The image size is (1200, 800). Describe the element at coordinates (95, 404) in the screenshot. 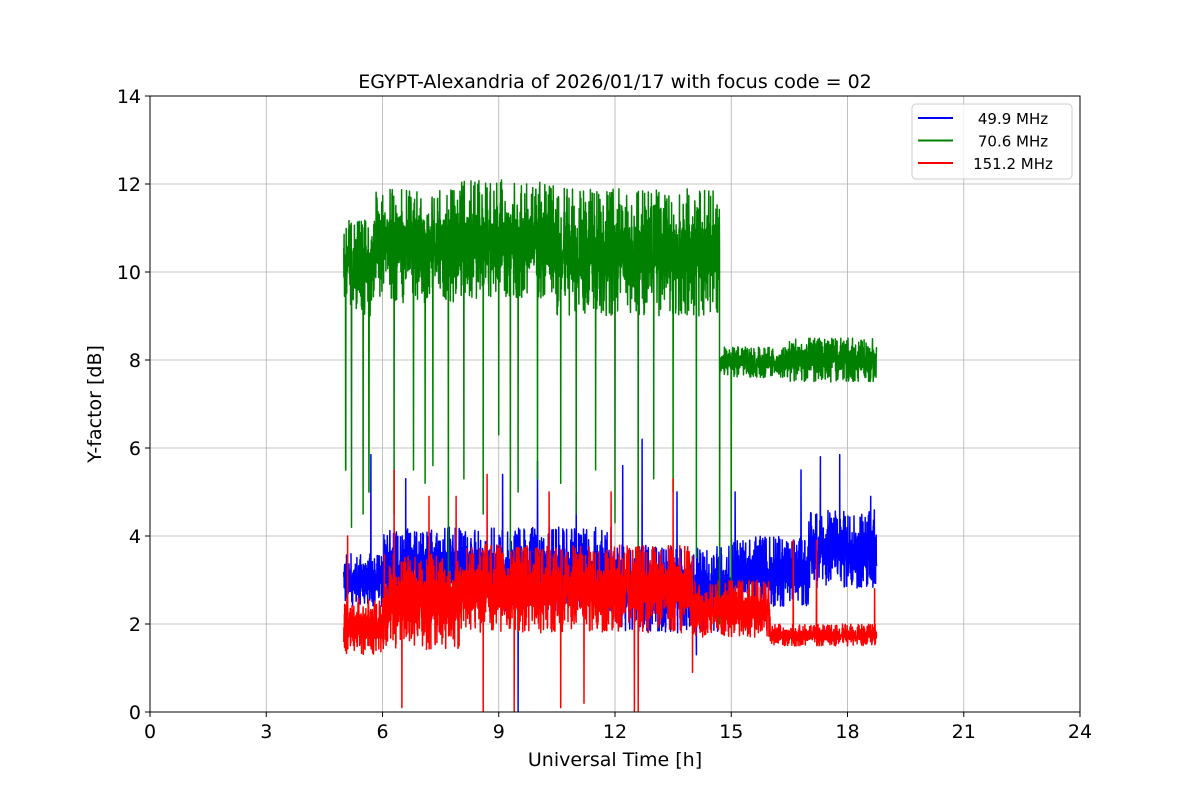

I see `y-axis-label: Y-factor [dB]` at that location.